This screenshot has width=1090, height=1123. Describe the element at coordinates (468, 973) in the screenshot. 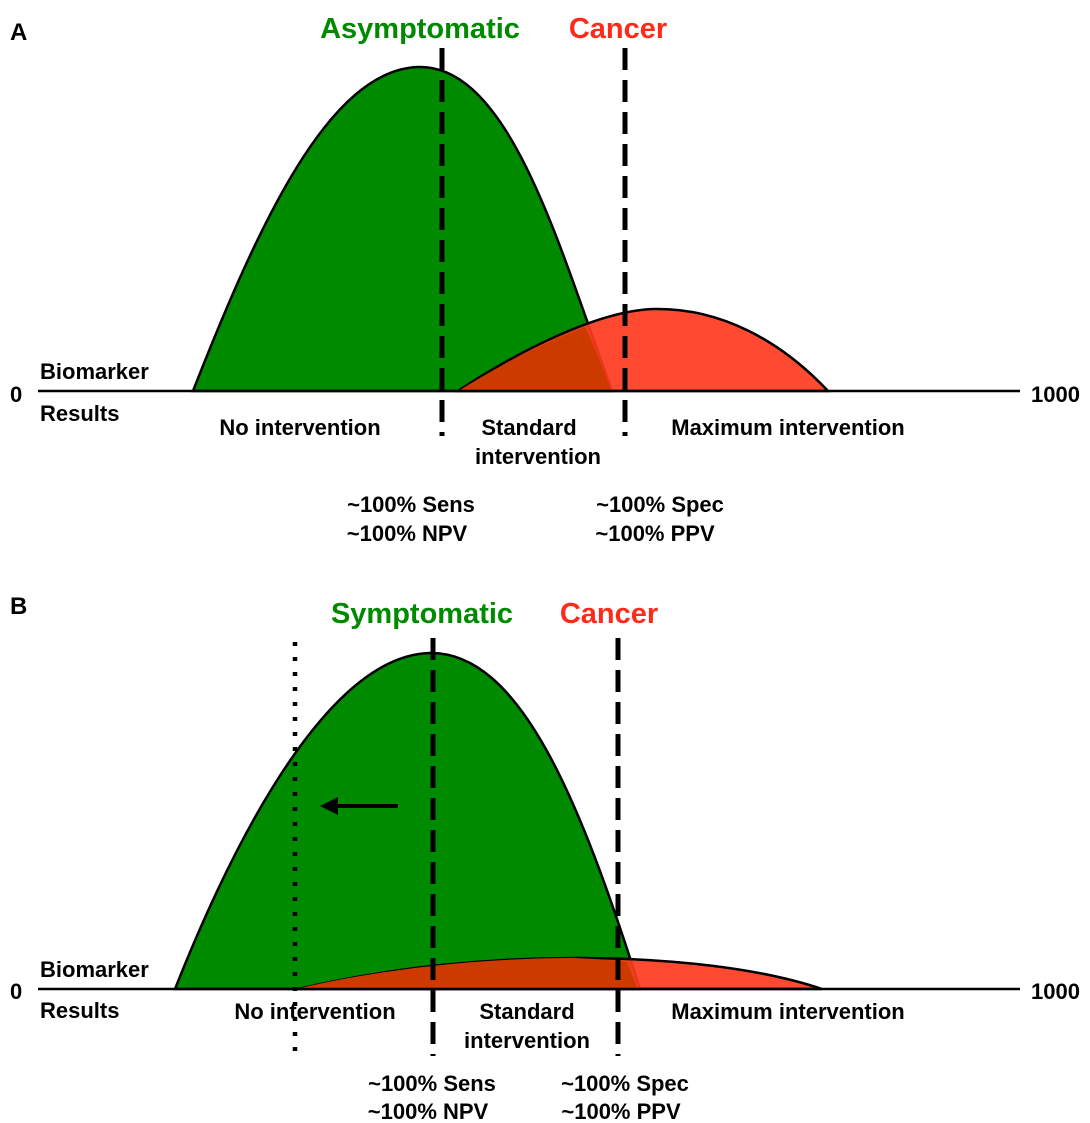

I see `panel-b-overlap-region` at that location.